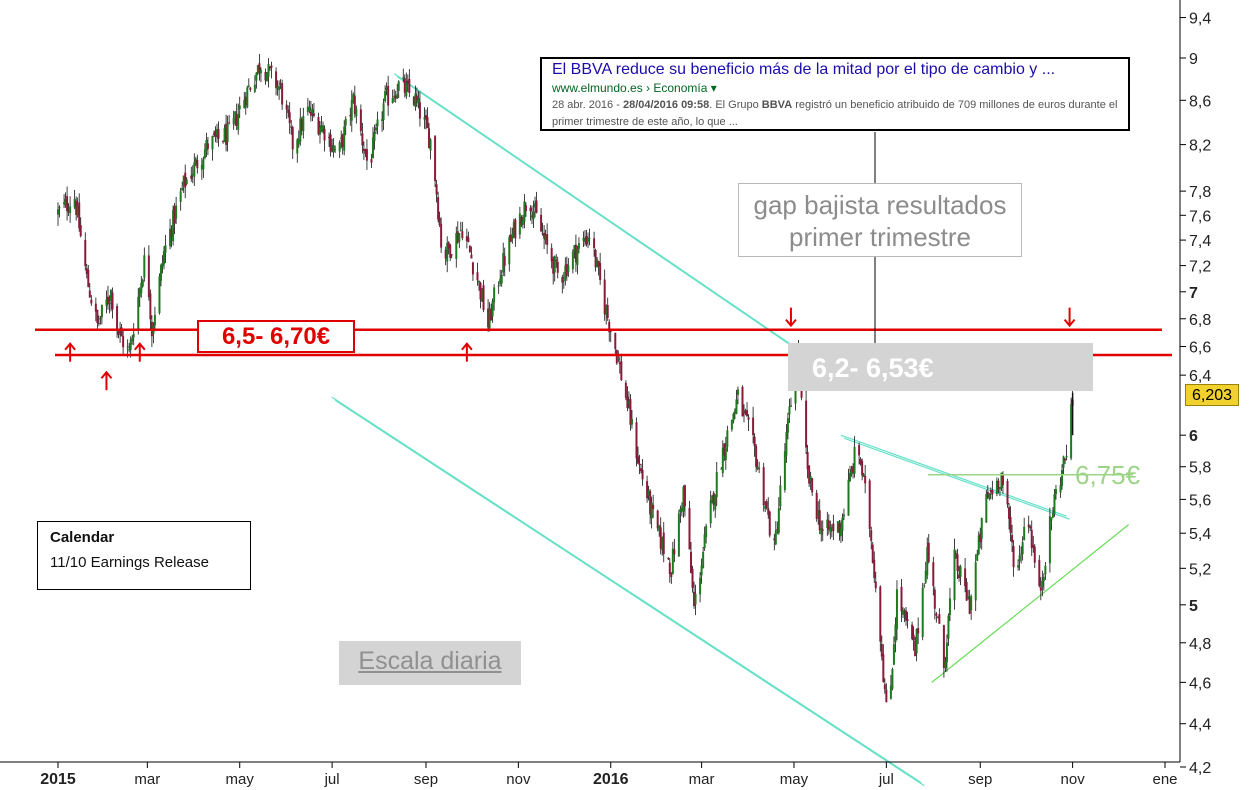 The width and height of the screenshot is (1251, 790). What do you see at coordinates (430, 663) in the screenshot?
I see `scale-label: Escala diaria` at bounding box center [430, 663].